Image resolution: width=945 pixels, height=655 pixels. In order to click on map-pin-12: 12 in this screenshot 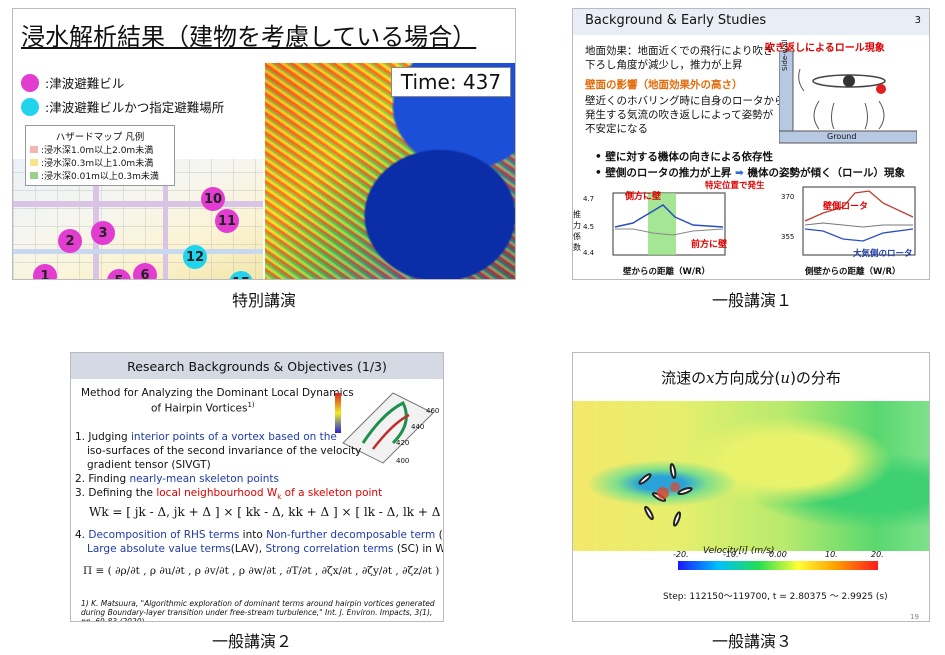, I will do `click(195, 257)`.